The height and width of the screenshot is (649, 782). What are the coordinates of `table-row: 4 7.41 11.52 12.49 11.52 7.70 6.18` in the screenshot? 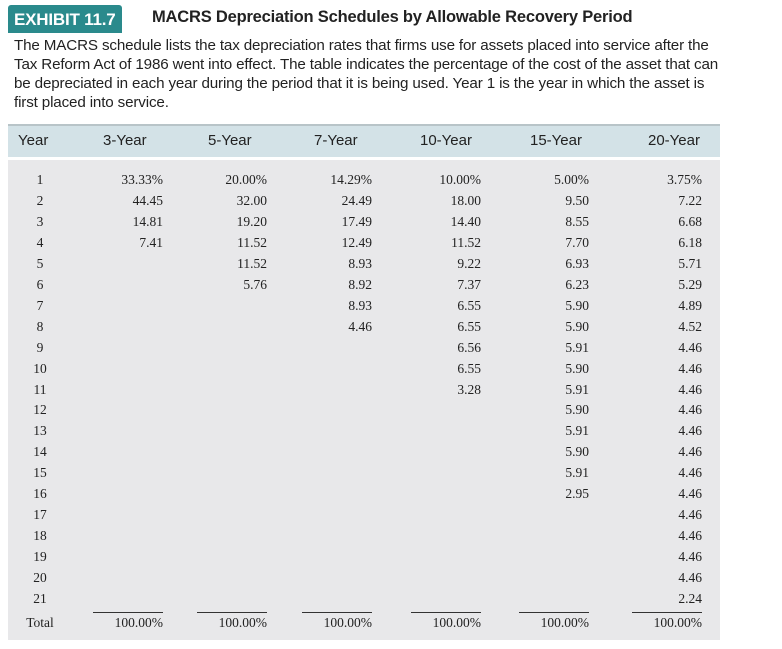 It's located at (364, 245).